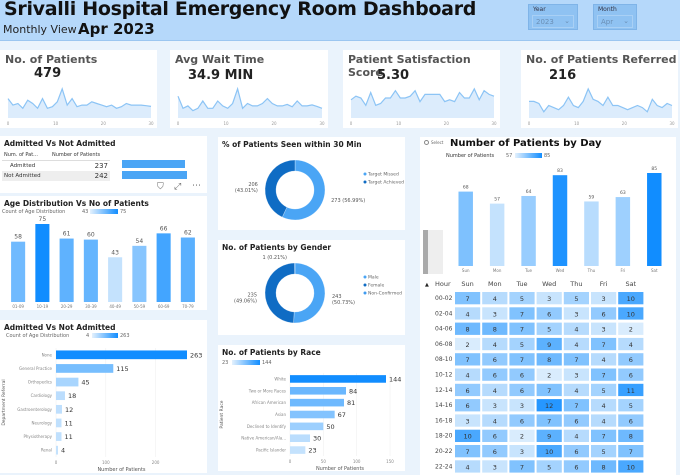  I want to click on month-dropdown: Apr ⌄, so click(615, 21).